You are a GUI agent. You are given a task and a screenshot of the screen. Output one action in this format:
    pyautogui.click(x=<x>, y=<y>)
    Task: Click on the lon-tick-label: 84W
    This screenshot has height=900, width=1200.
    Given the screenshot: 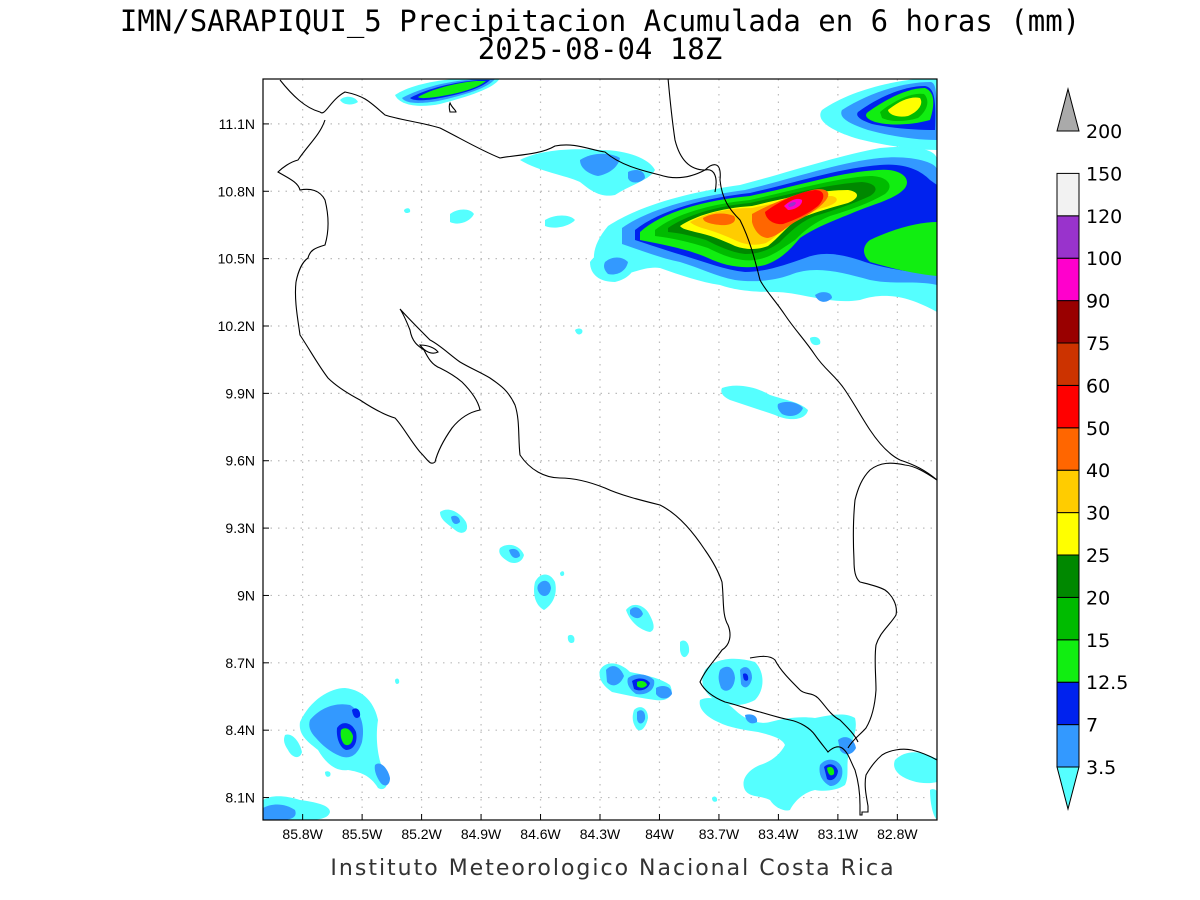 What is the action you would take?
    pyautogui.click(x=660, y=834)
    